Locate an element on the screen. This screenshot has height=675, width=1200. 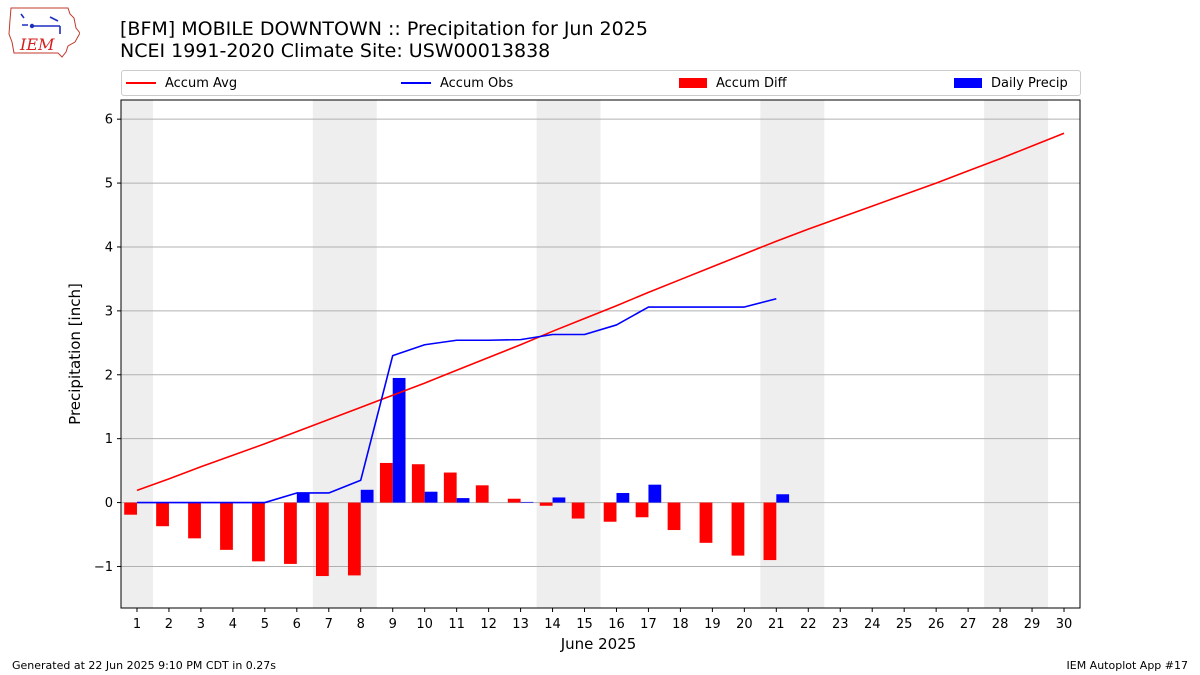
x-tick-label: 12 is located at coordinates (488, 624).